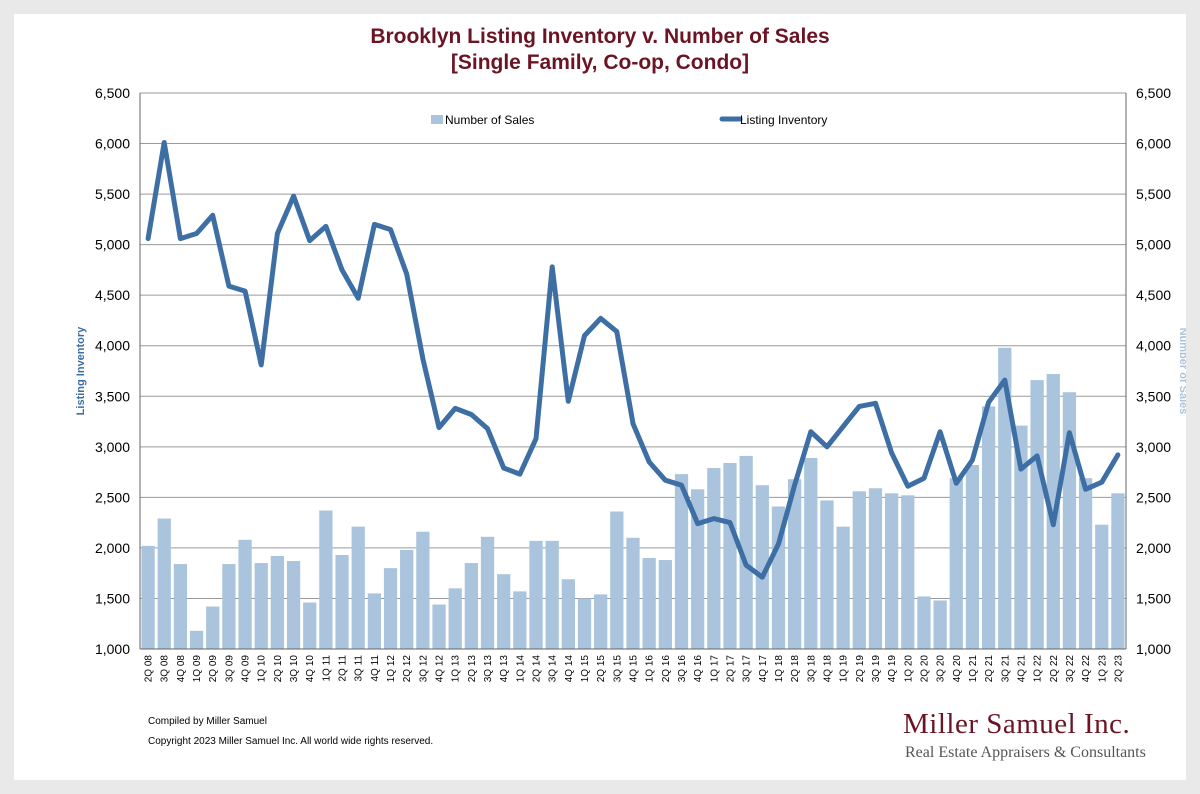 The image size is (1200, 794). What do you see at coordinates (112, 295) in the screenshot?
I see `y-tick-label-left: 4,500` at bounding box center [112, 295].